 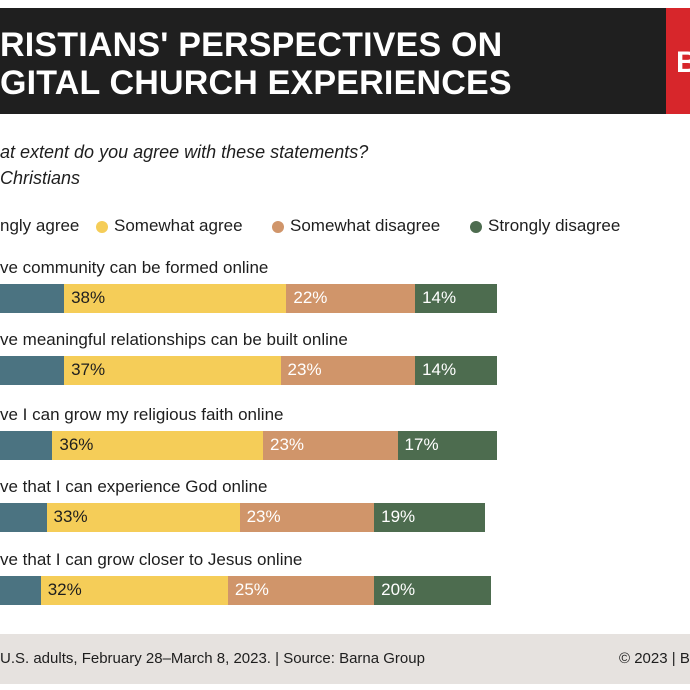 I want to click on survey-base: Christians, so click(x=40, y=178).